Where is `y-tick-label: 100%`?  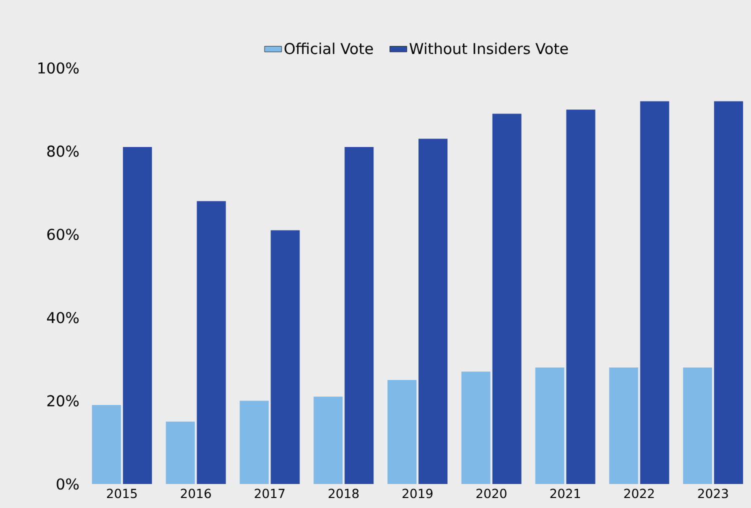 y-tick-label: 100% is located at coordinates (58, 68).